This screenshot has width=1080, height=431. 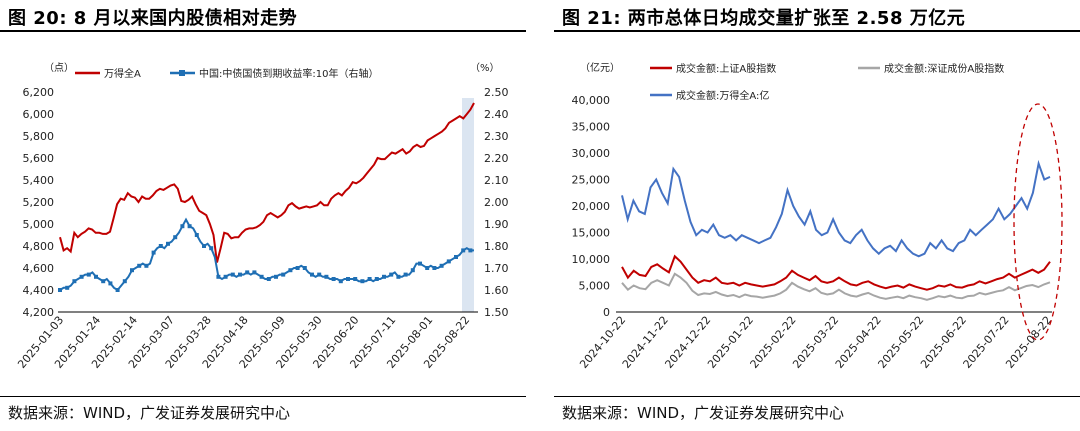 I want to click on right-y-tick-label: 2.00, so click(x=496, y=202).